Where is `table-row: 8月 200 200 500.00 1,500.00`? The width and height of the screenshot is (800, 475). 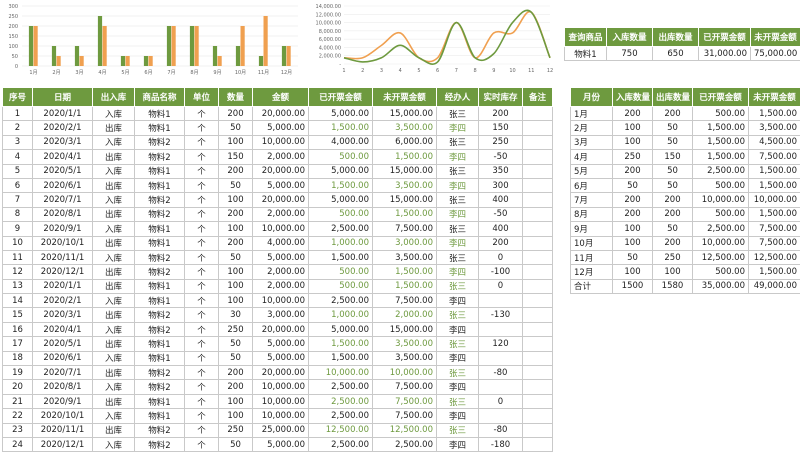
table-row: 8月 200 200 500.00 1,500.00 is located at coordinates (685, 214).